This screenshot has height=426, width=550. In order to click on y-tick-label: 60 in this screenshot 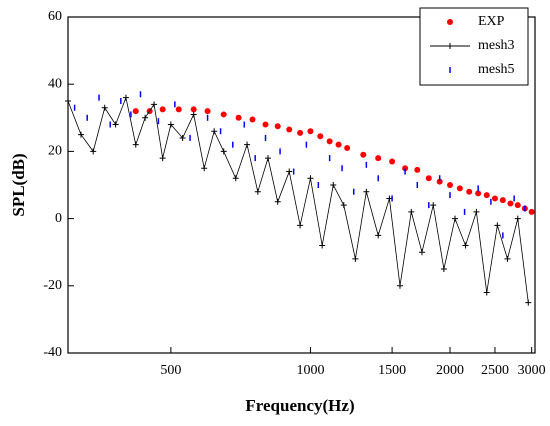, I will do `click(55, 16)`.